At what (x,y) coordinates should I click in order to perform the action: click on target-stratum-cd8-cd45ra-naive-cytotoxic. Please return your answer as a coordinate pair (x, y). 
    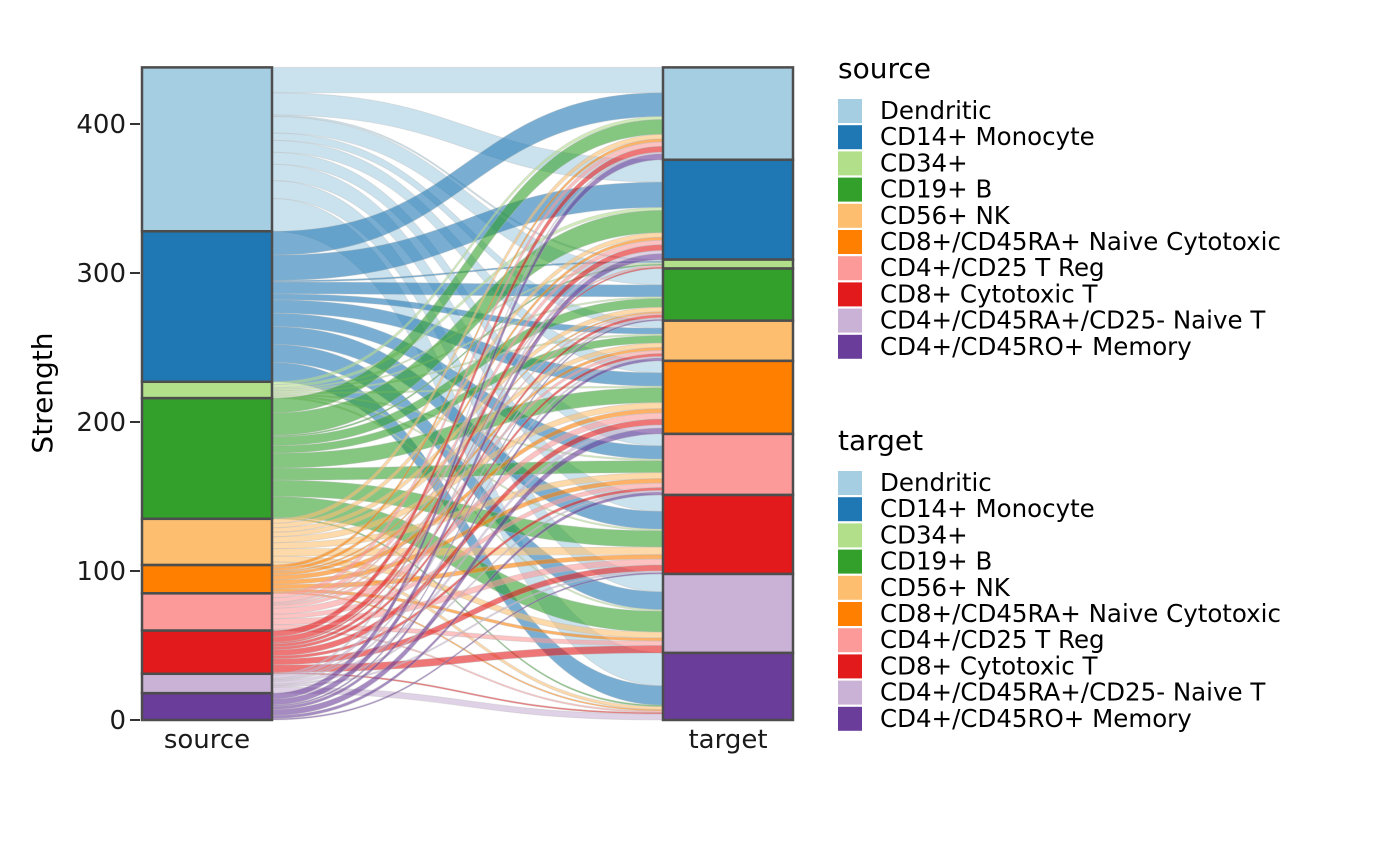
    Looking at the image, I should click on (728, 397).